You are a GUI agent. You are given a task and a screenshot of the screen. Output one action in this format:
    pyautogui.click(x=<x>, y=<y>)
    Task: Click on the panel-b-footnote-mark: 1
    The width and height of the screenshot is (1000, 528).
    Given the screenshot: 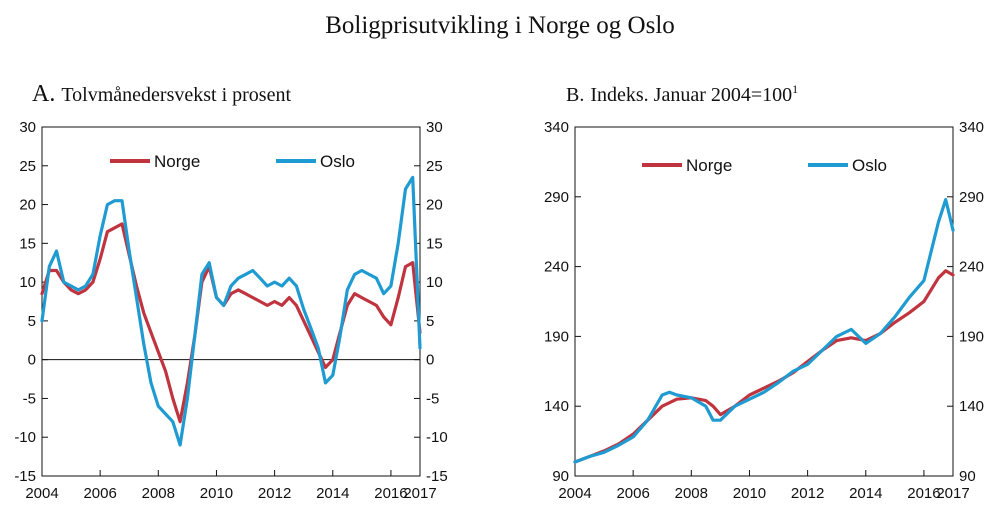 What is the action you would take?
    pyautogui.click(x=795, y=89)
    